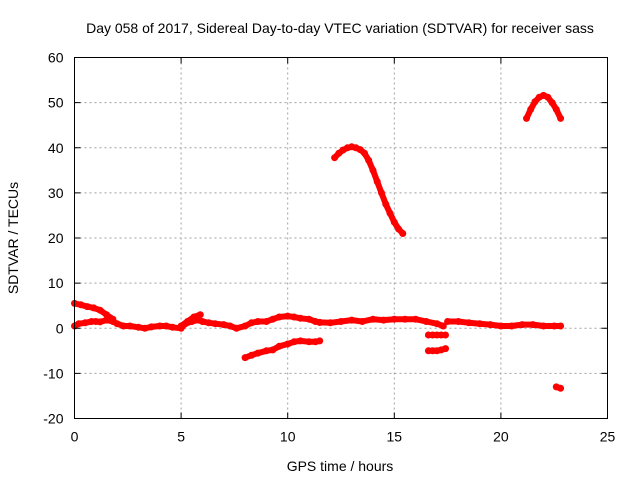  I want to click on x-axis-label: GPS time / hours, so click(340, 466).